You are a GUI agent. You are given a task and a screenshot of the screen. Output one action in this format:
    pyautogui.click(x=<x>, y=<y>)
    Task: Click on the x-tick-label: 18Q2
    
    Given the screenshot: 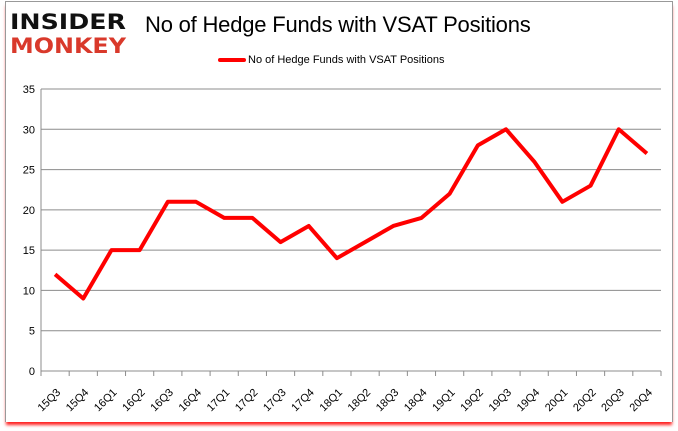 What is the action you would take?
    pyautogui.click(x=360, y=401)
    